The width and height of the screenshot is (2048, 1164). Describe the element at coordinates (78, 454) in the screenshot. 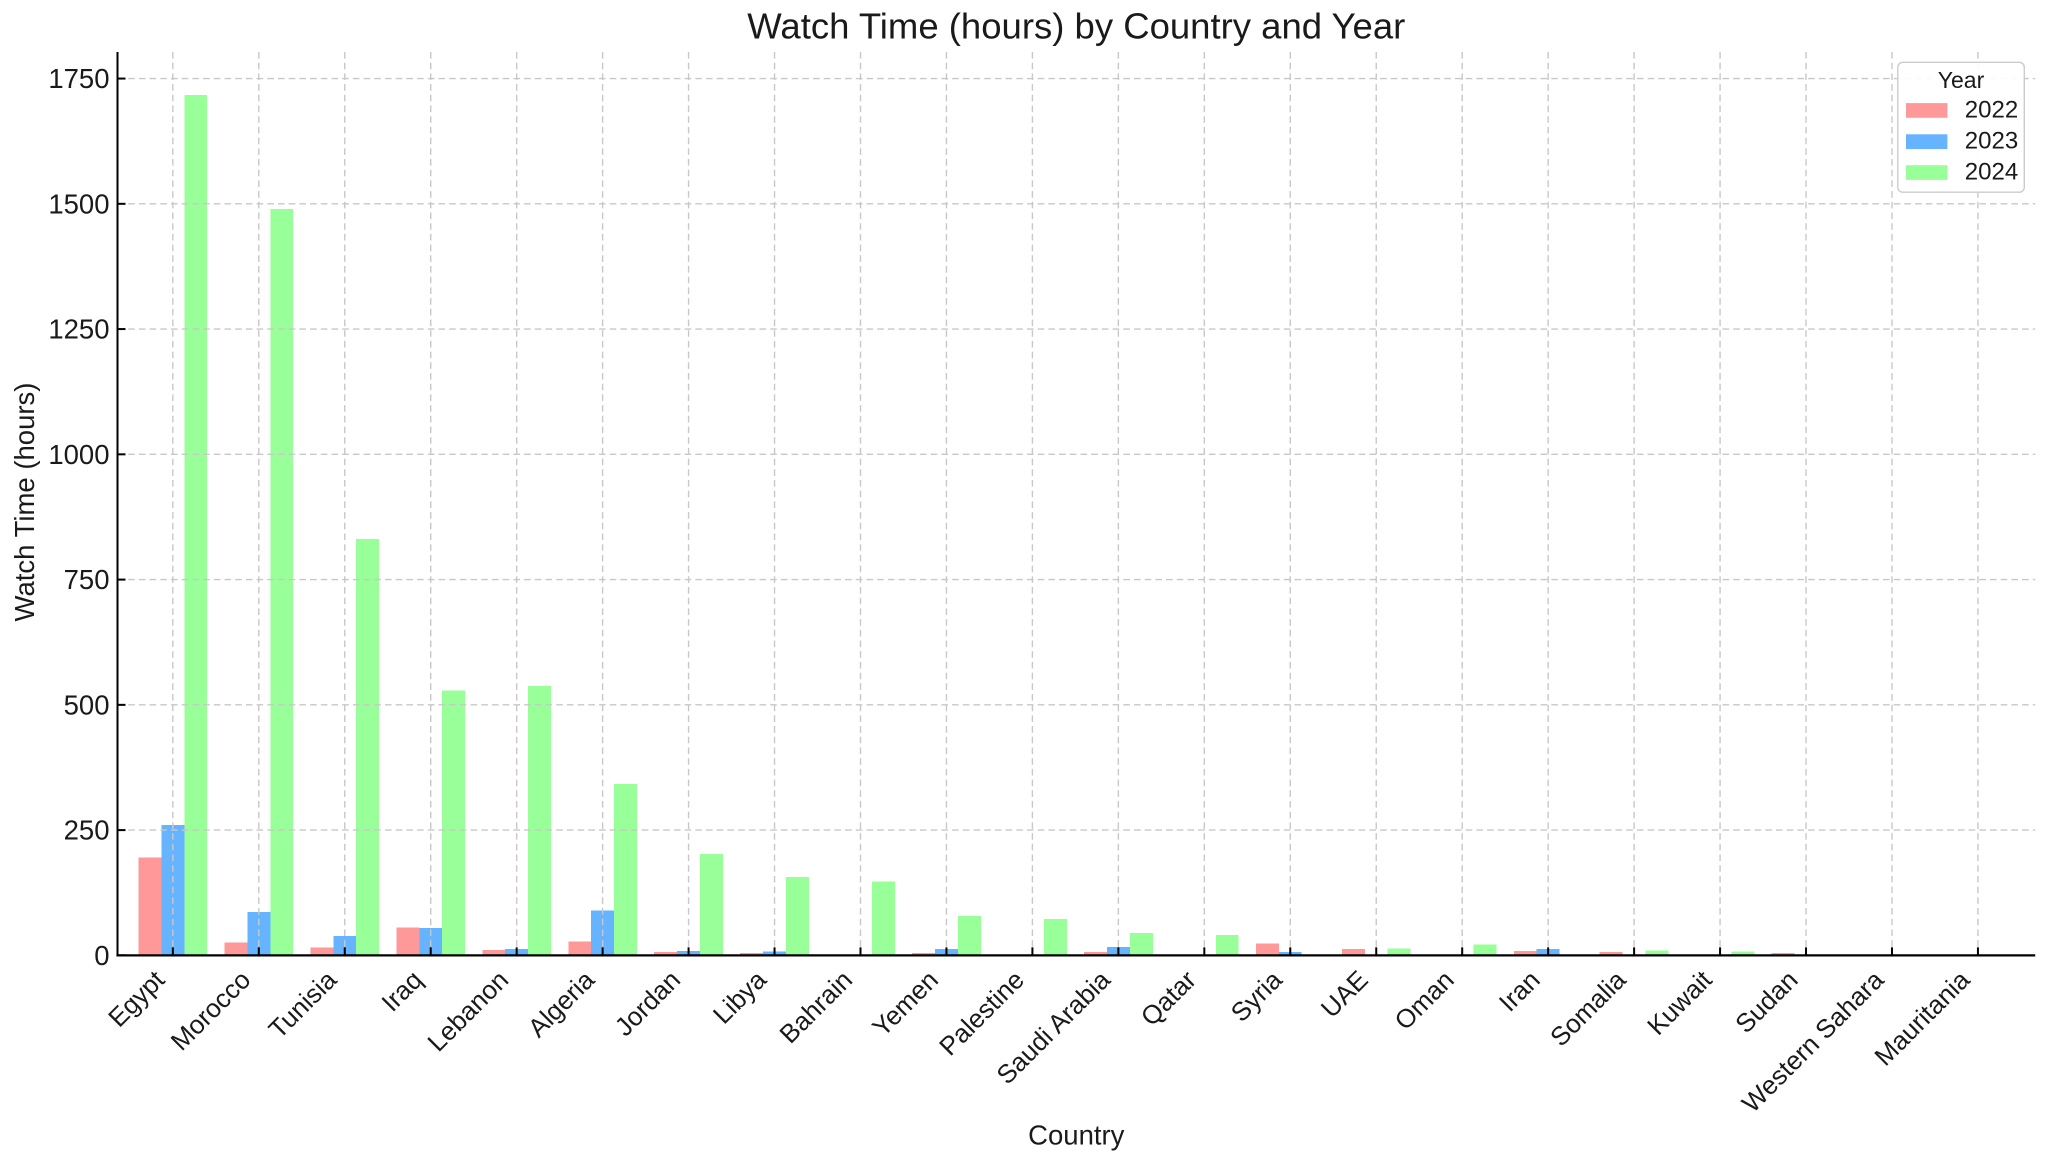

I see `svg-text: 1000` at that location.